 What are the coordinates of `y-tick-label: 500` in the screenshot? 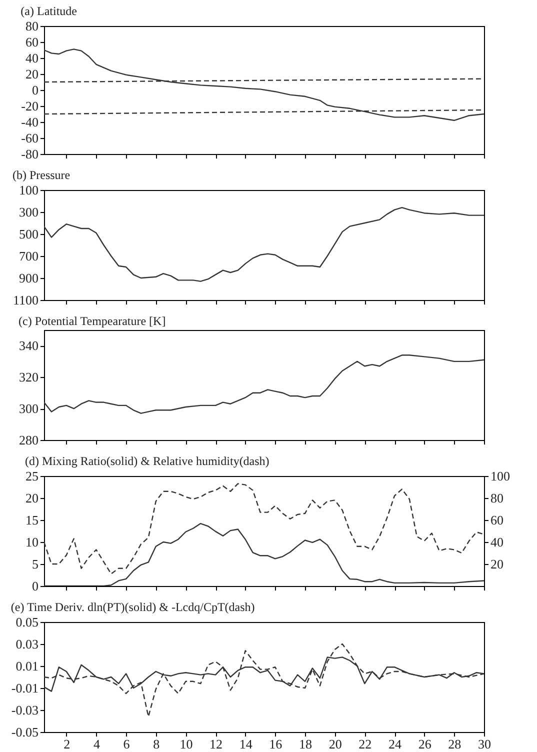 It's located at (28, 234).